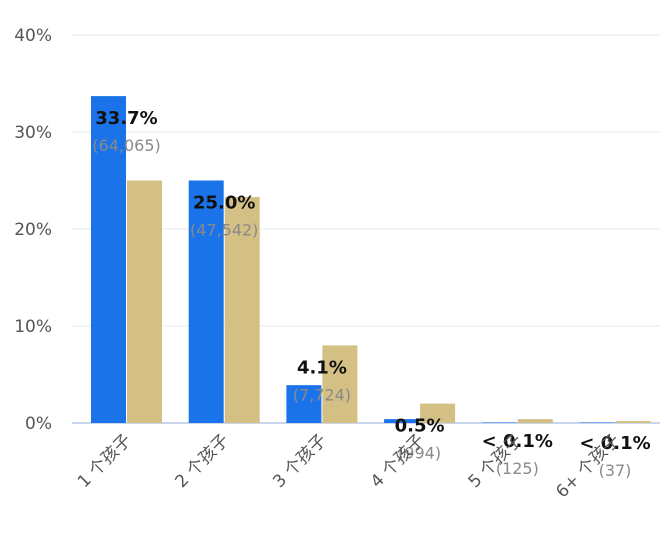 This screenshot has height=547, width=664. I want to click on y-tick-label: 30%, so click(33, 133).